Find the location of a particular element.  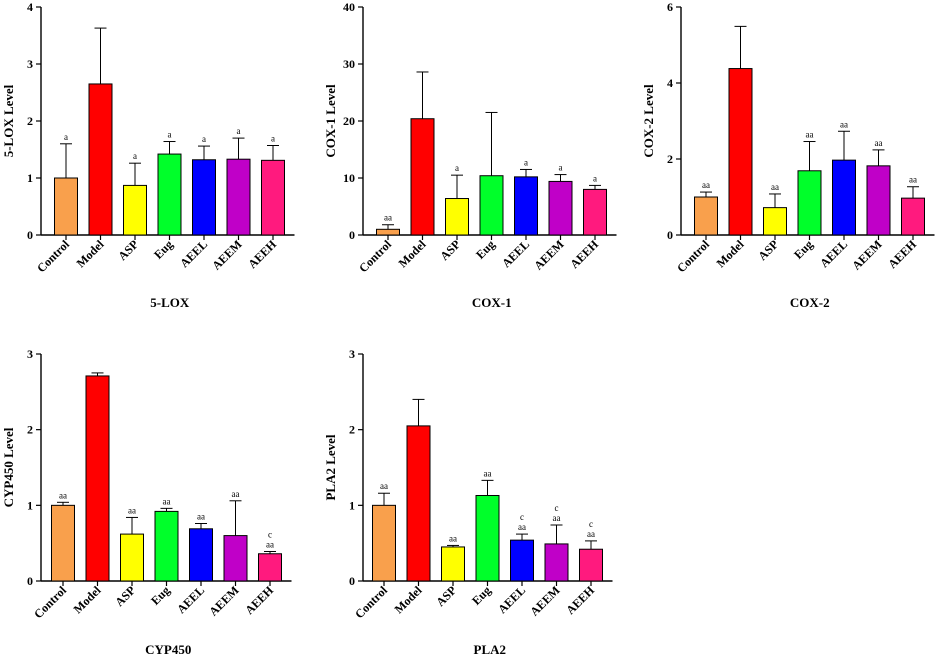

chart-title: COX-2 is located at coordinates (810, 302).